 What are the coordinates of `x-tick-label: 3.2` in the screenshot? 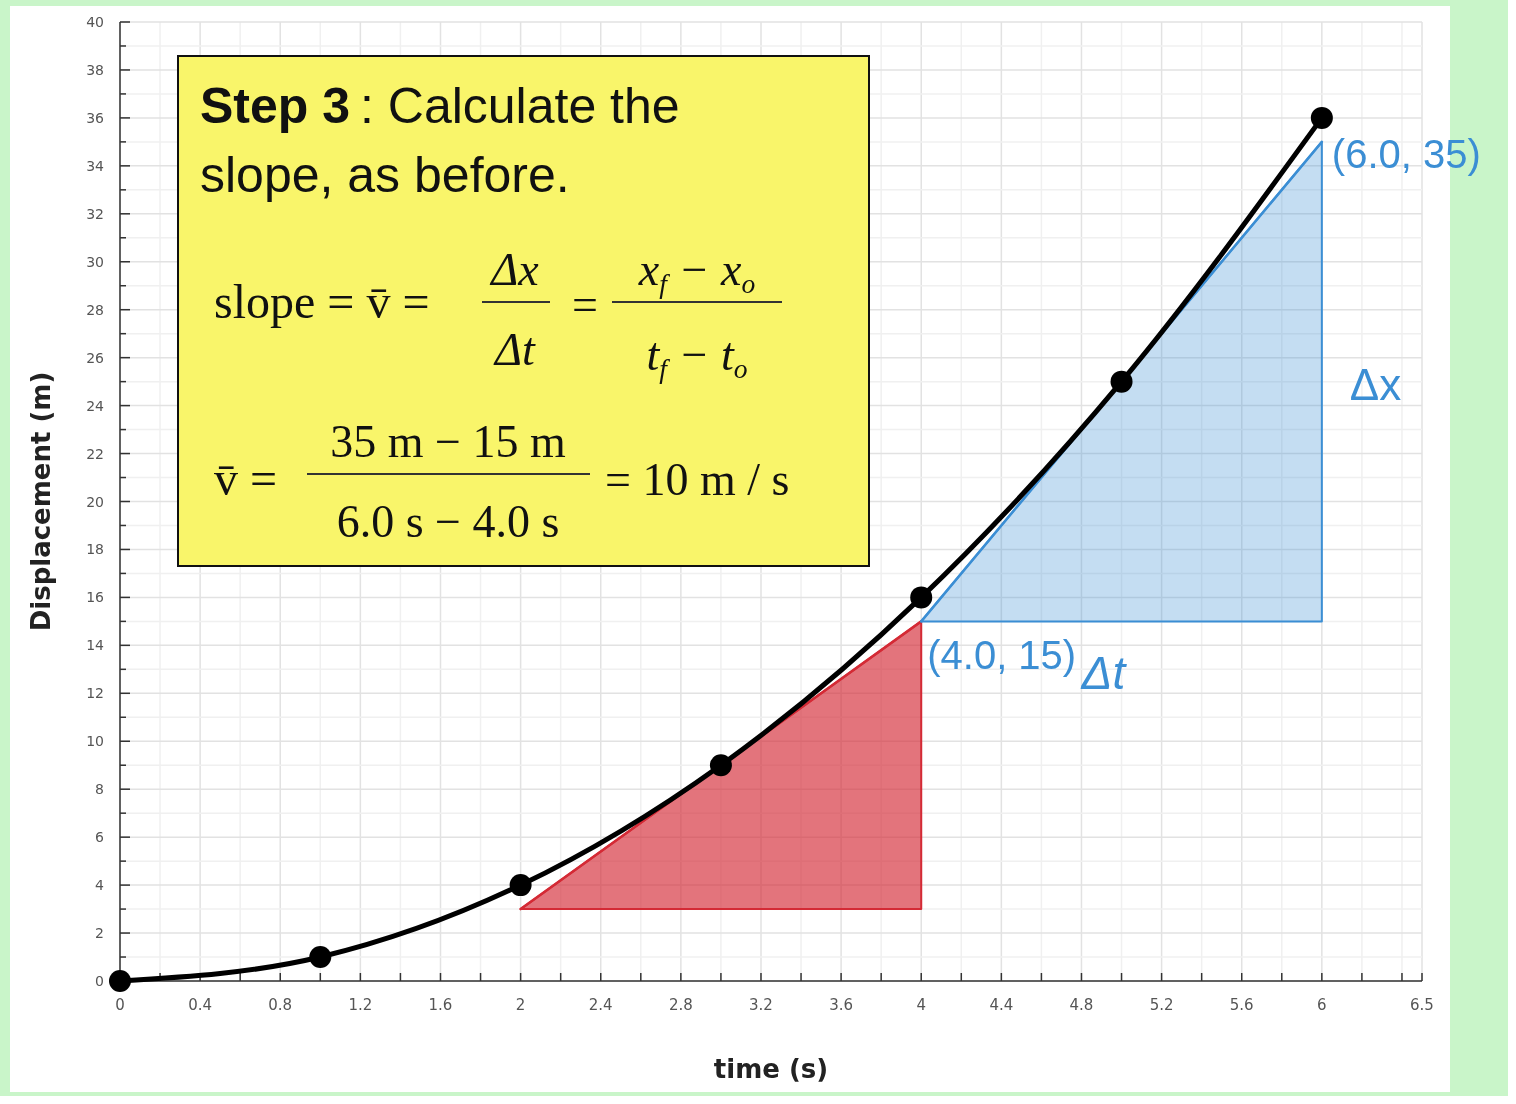 It's located at (761, 1005).